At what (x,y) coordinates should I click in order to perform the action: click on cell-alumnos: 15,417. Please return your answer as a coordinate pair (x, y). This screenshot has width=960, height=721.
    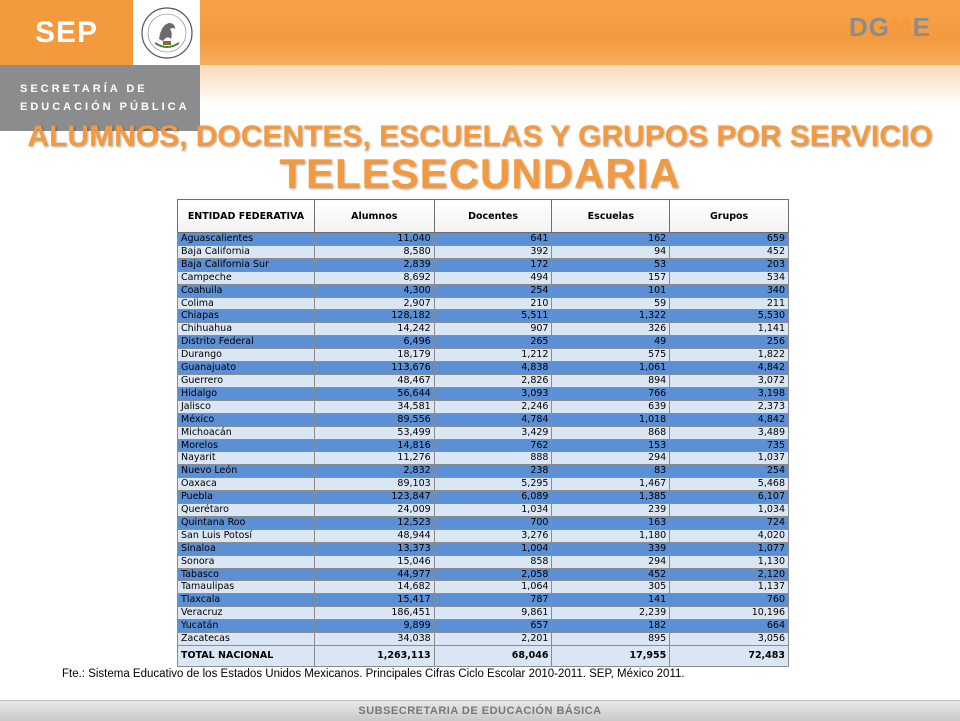
    Looking at the image, I should click on (374, 600).